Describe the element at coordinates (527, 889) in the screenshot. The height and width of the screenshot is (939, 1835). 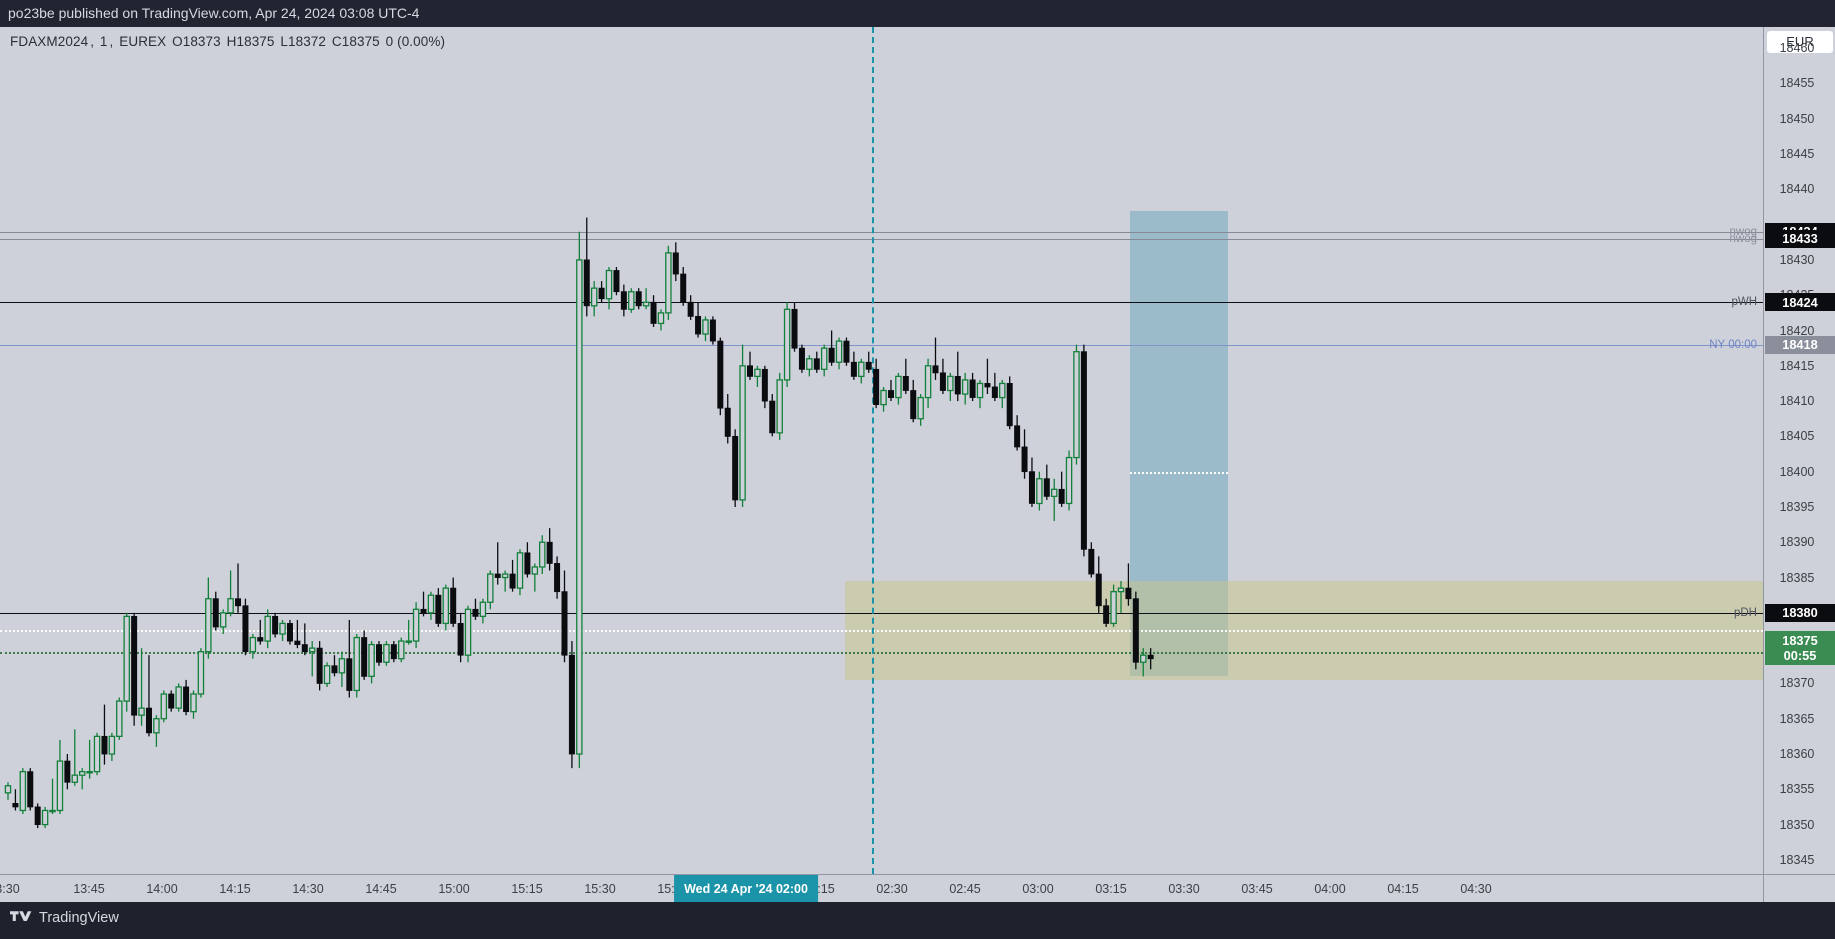
I see `time-tick: 15:15` at that location.